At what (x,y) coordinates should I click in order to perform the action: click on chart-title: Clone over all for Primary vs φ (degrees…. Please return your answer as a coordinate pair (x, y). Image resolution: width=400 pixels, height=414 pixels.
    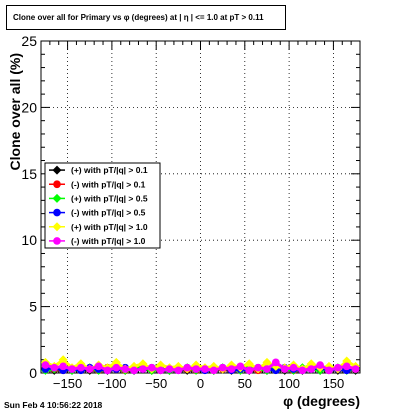
    Looking at the image, I should click on (146, 17).